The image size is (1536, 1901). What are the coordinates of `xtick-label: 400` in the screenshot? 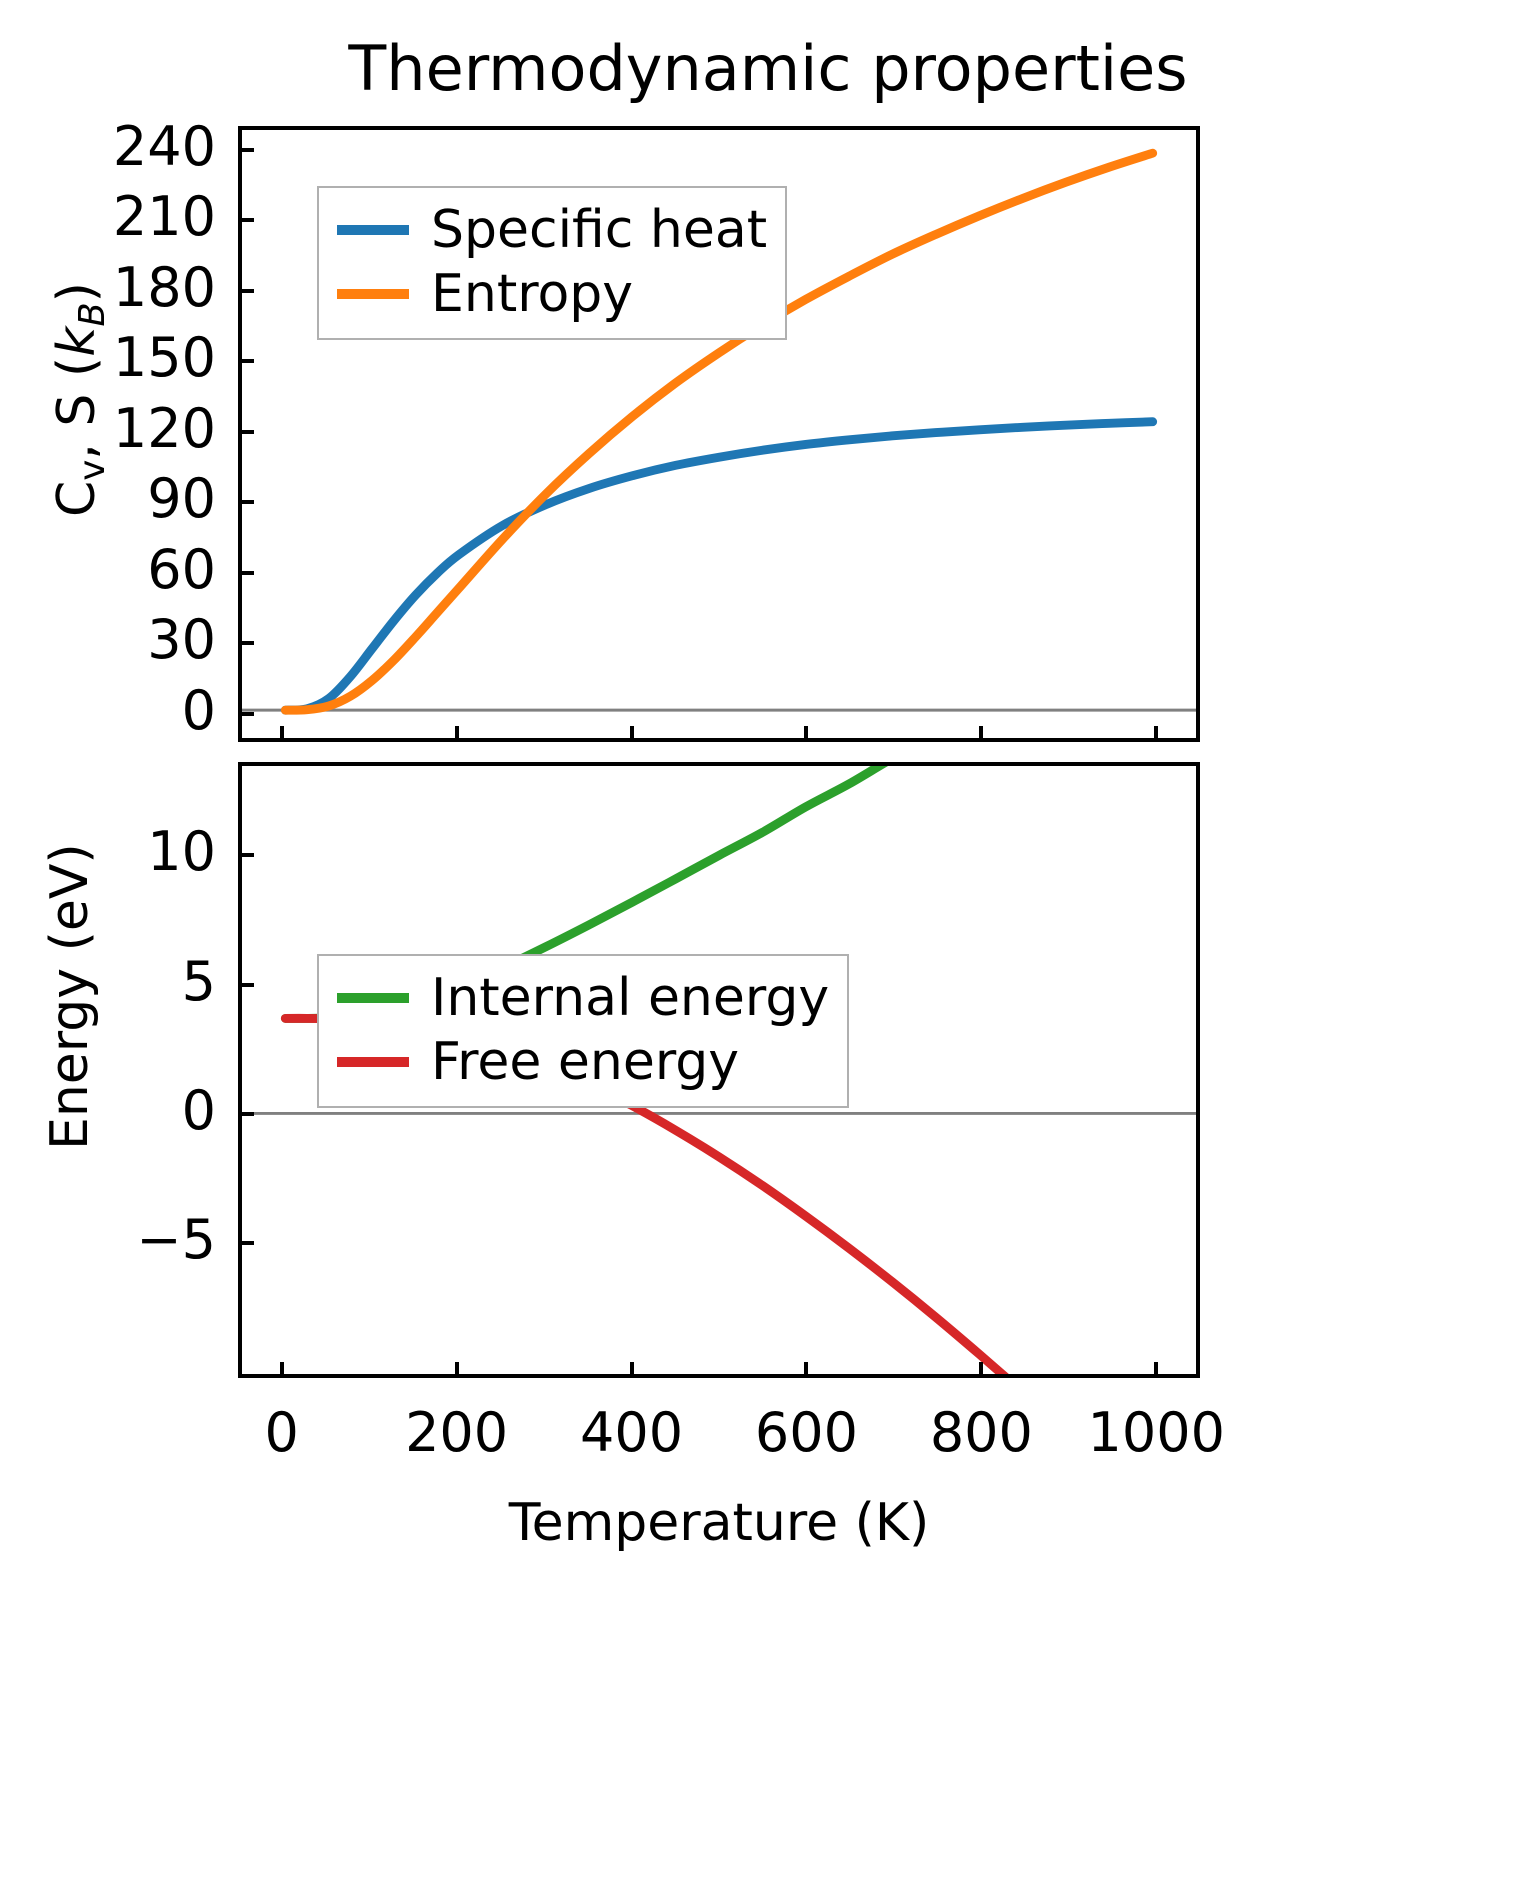 It's located at (631, 1432).